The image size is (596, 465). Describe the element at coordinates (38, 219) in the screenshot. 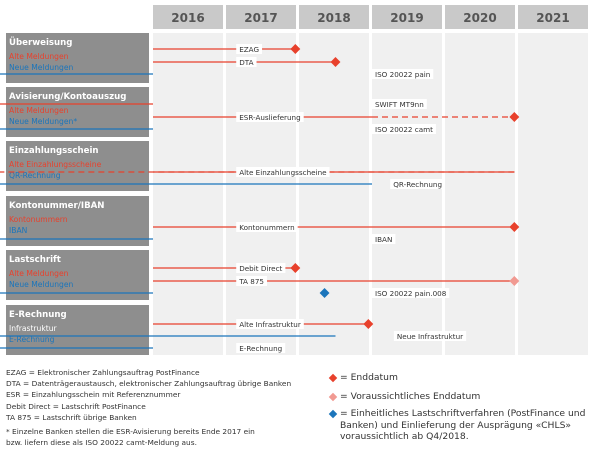

I see `section-sublabel: Kontonummern` at that location.